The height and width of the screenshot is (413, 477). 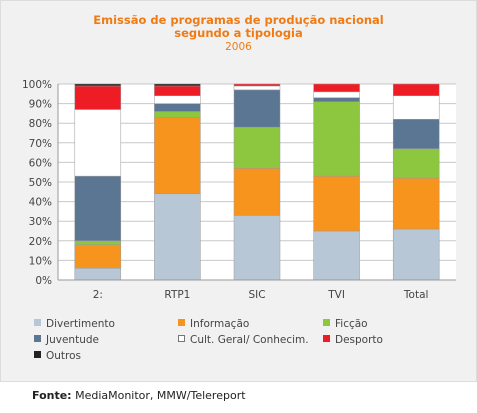 I want to click on legend-label: Ficção, so click(x=351, y=324).